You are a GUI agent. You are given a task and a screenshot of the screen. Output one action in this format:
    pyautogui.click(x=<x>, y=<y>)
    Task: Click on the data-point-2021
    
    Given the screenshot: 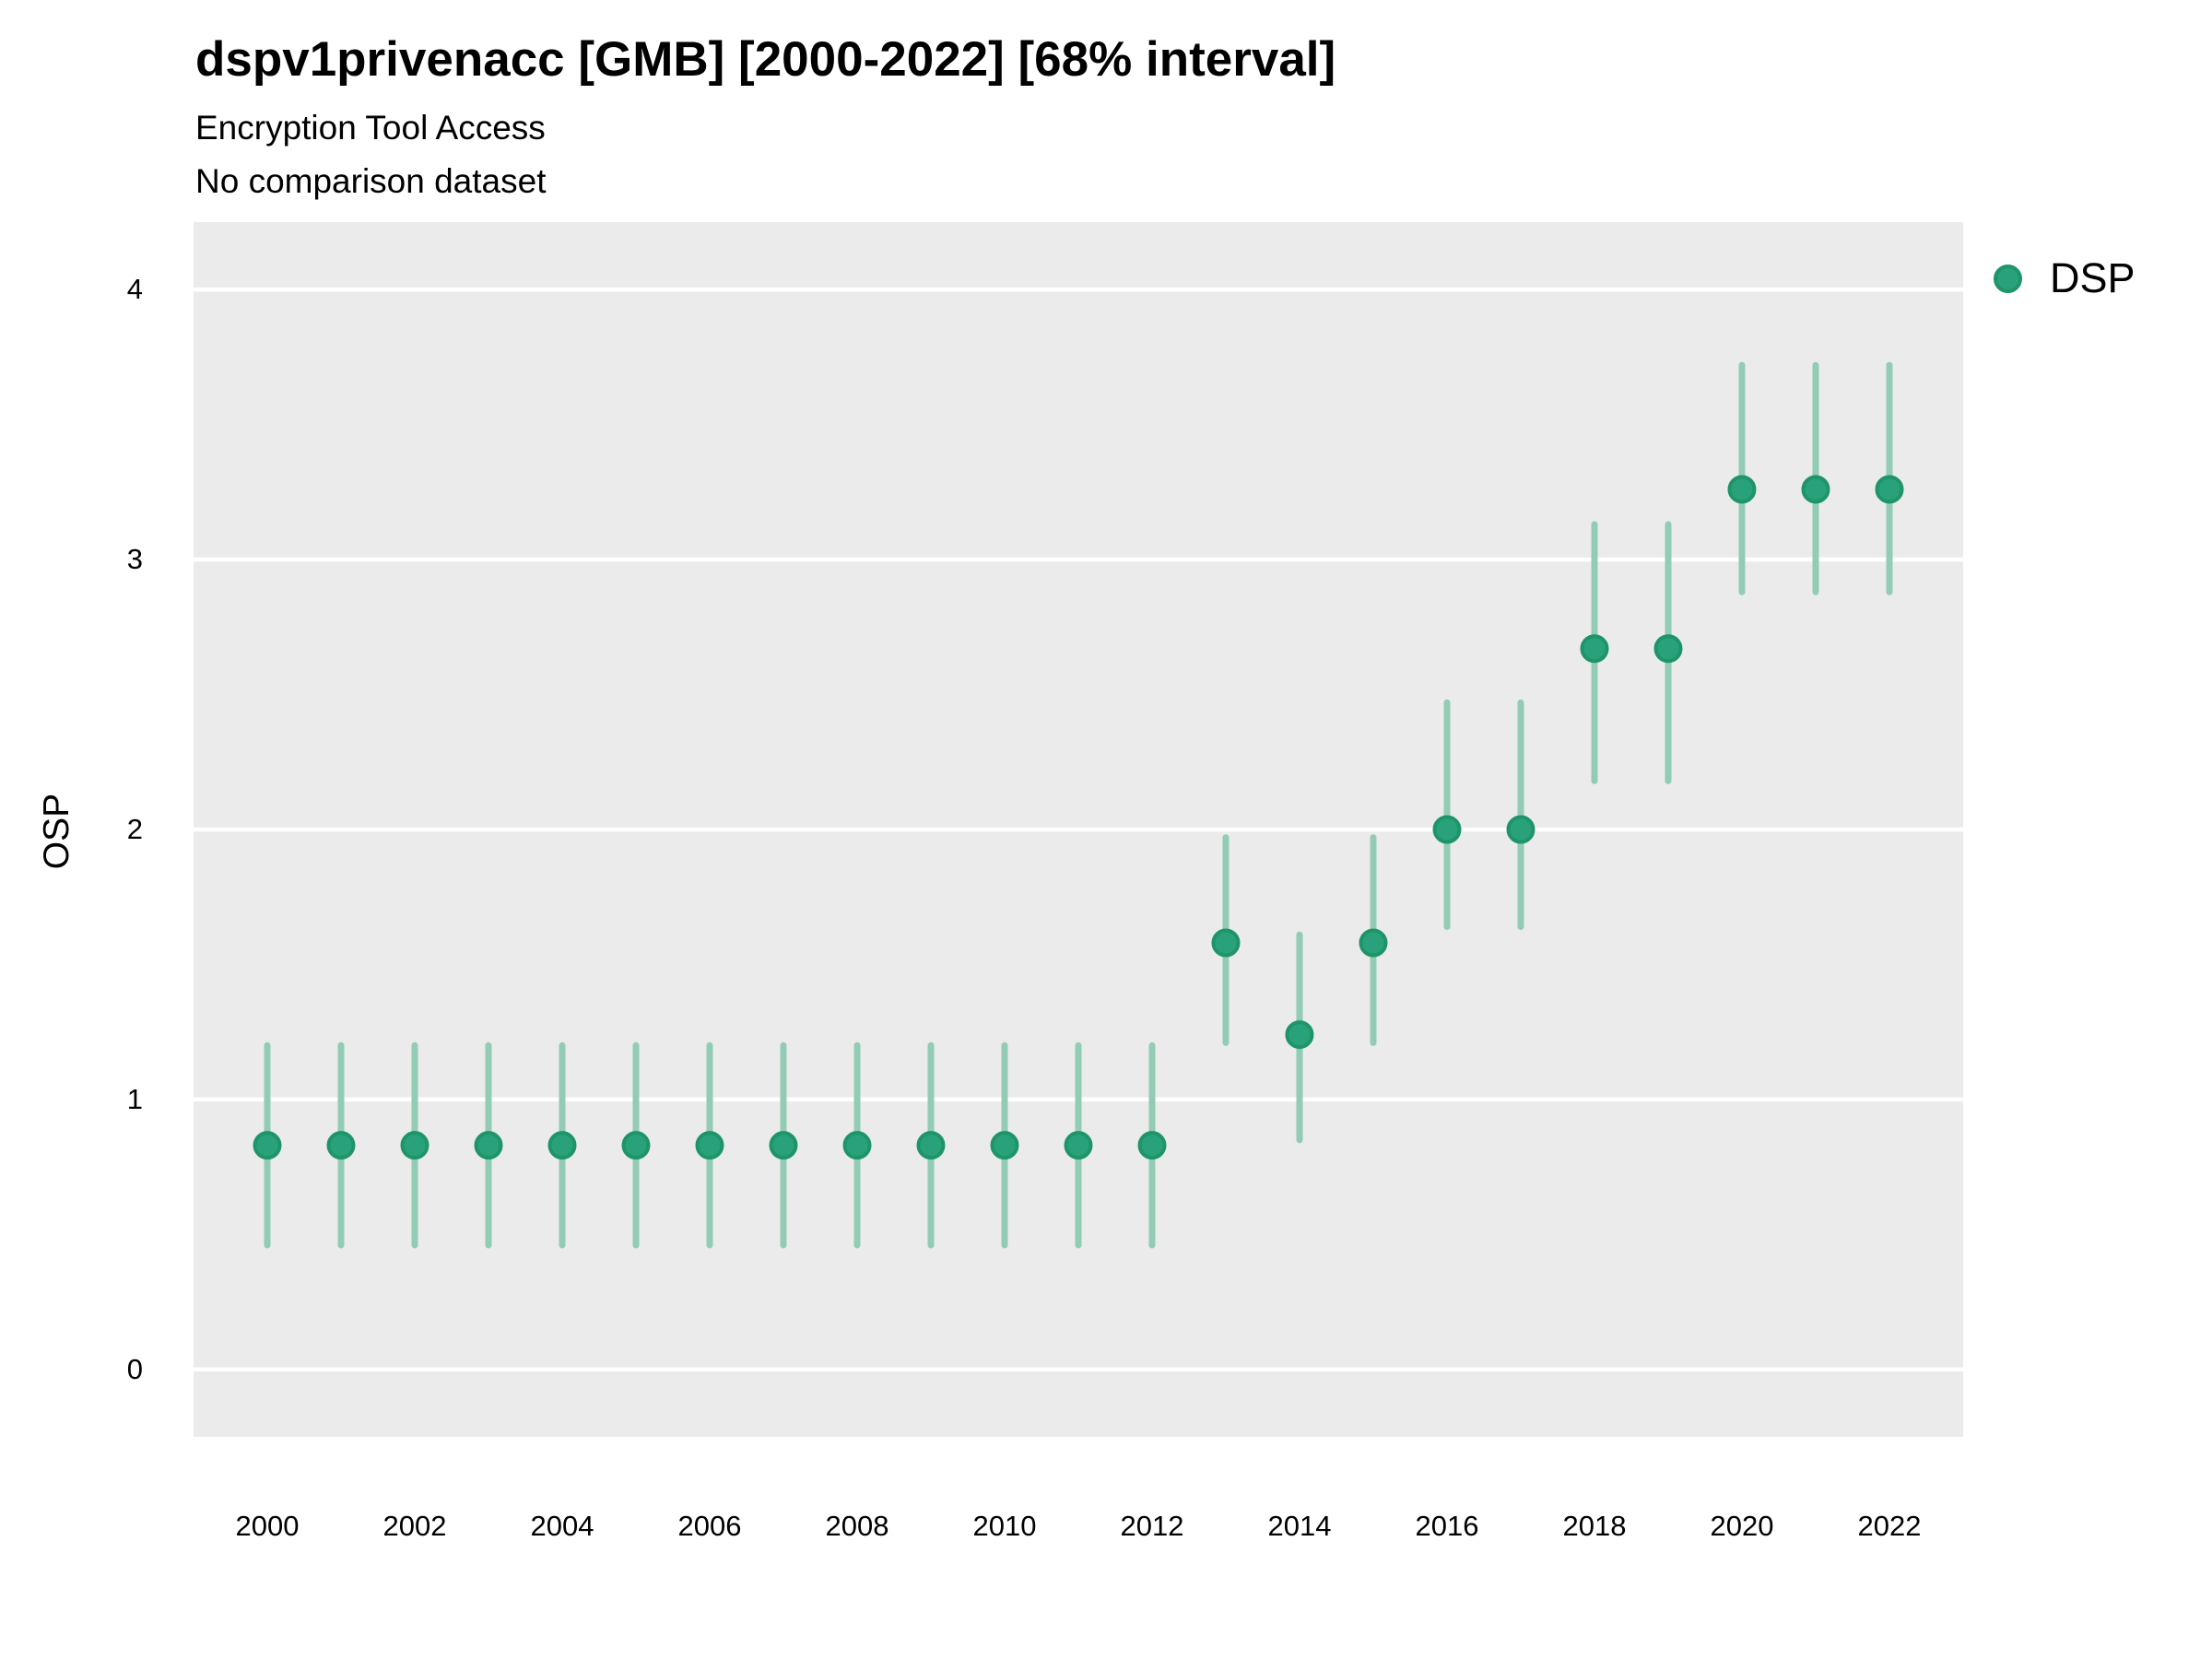 What is the action you would take?
    pyautogui.click(x=1815, y=489)
    